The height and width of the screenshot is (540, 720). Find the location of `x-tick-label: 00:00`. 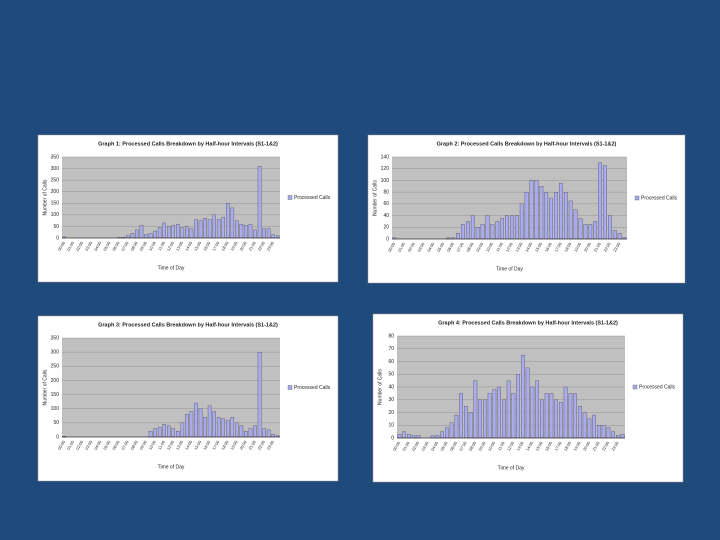

x-tick-label: 00:00 is located at coordinates (62, 246).